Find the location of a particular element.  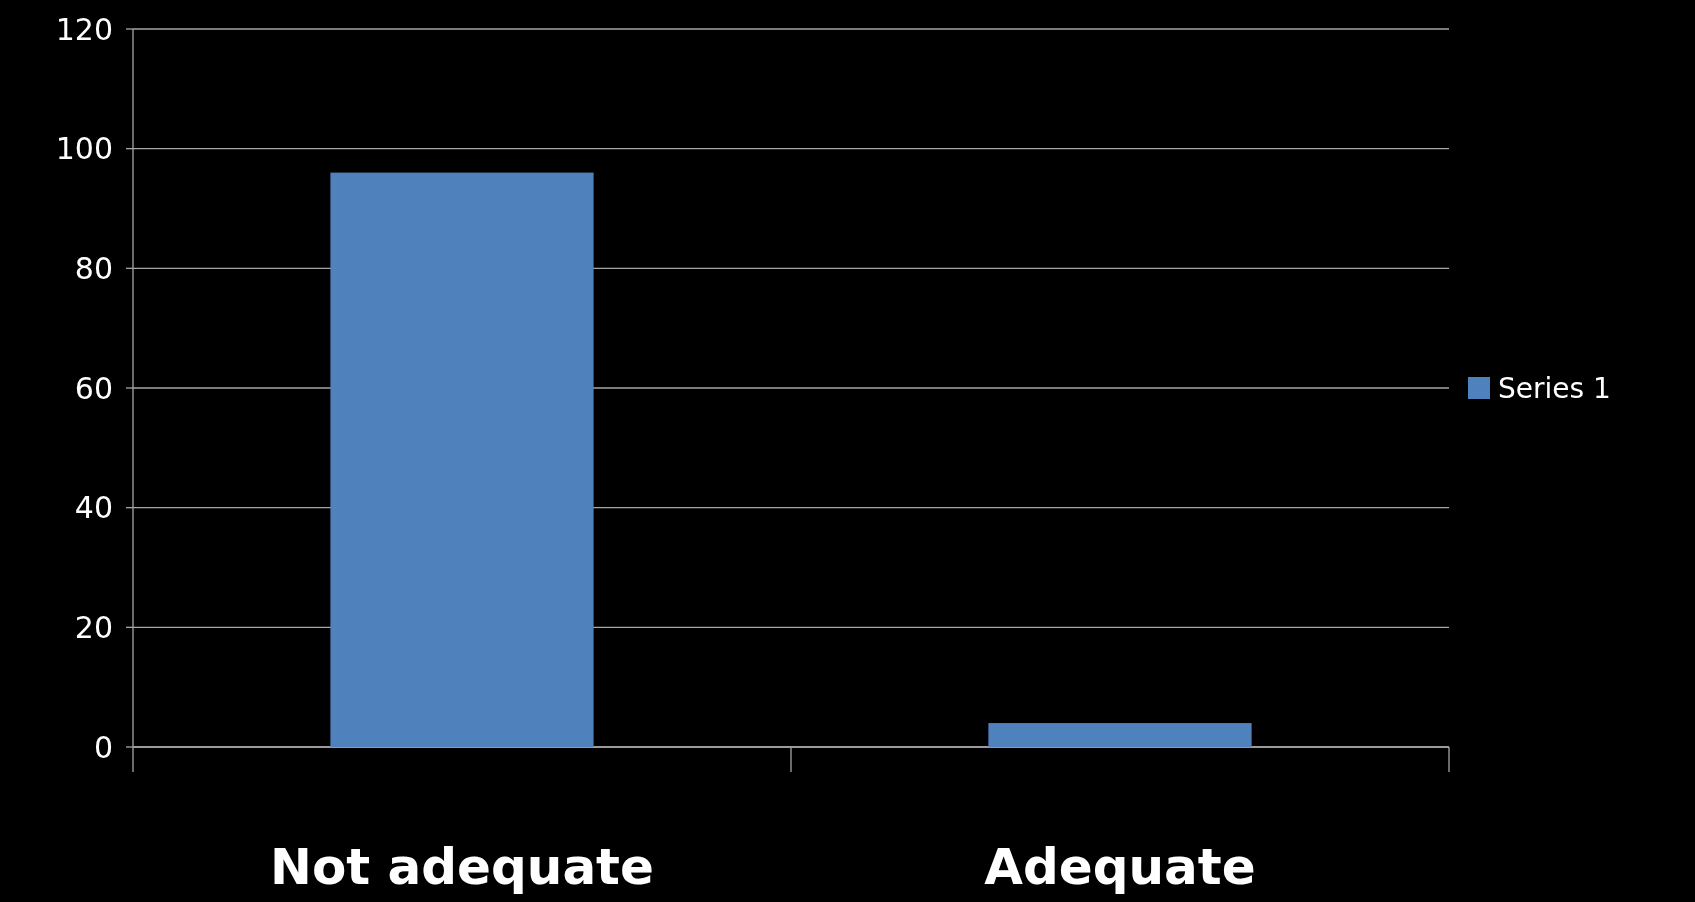

y-tick-label: 60 is located at coordinates (93, 388).